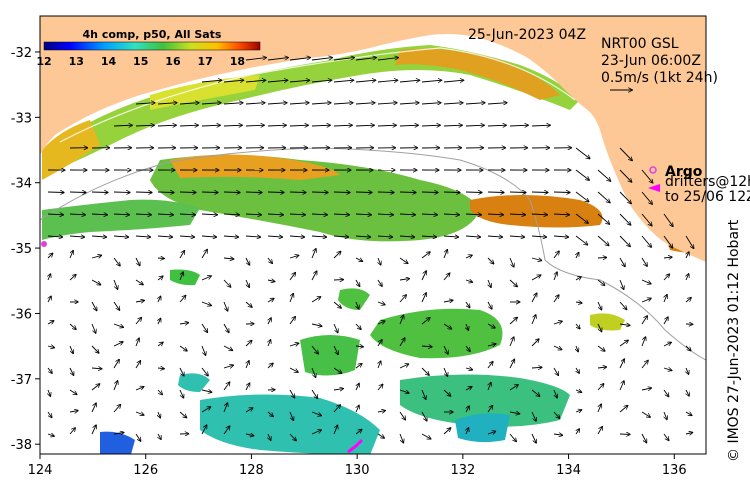 The width and height of the screenshot is (750, 496). Describe the element at coordinates (527, 35) in the screenshot. I see `date-label: 25-Jun-2023 04Z` at that location.